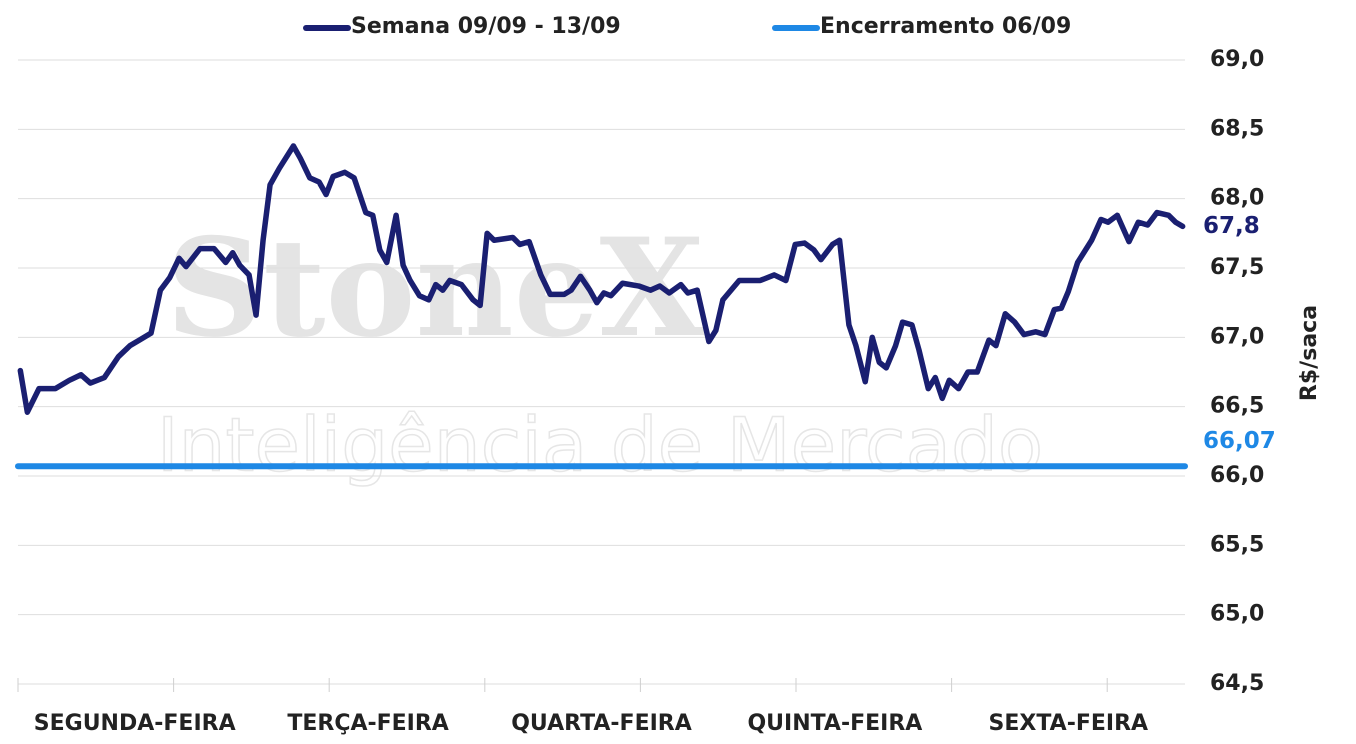 The width and height of the screenshot is (1356, 744). Describe the element at coordinates (1237, 475) in the screenshot. I see `y-tick-label: 66,0` at that location.